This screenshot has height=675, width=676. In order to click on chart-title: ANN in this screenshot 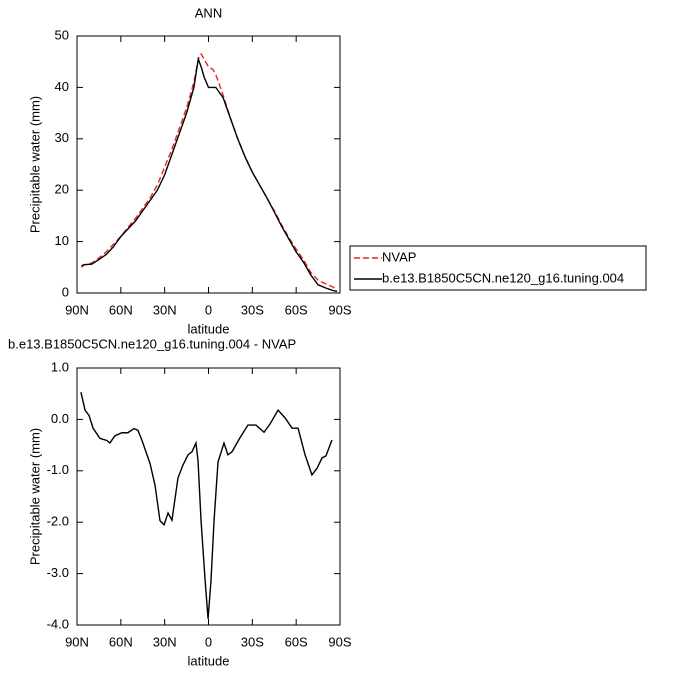, I will do `click(208, 12)`.